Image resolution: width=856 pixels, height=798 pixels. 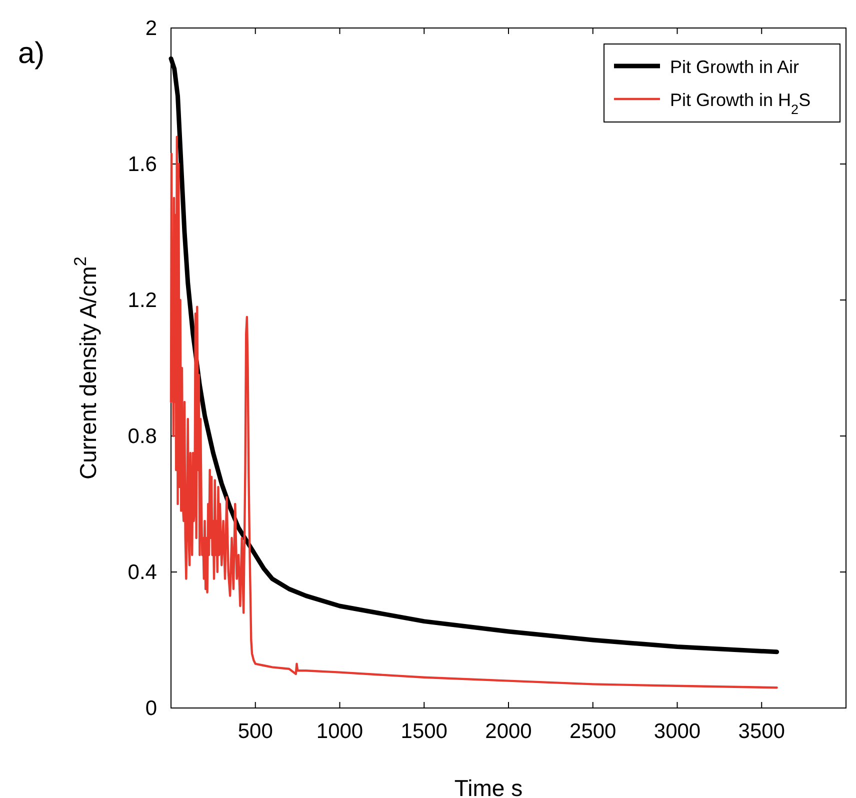 I want to click on x-tick-label: 500, so click(x=255, y=731).